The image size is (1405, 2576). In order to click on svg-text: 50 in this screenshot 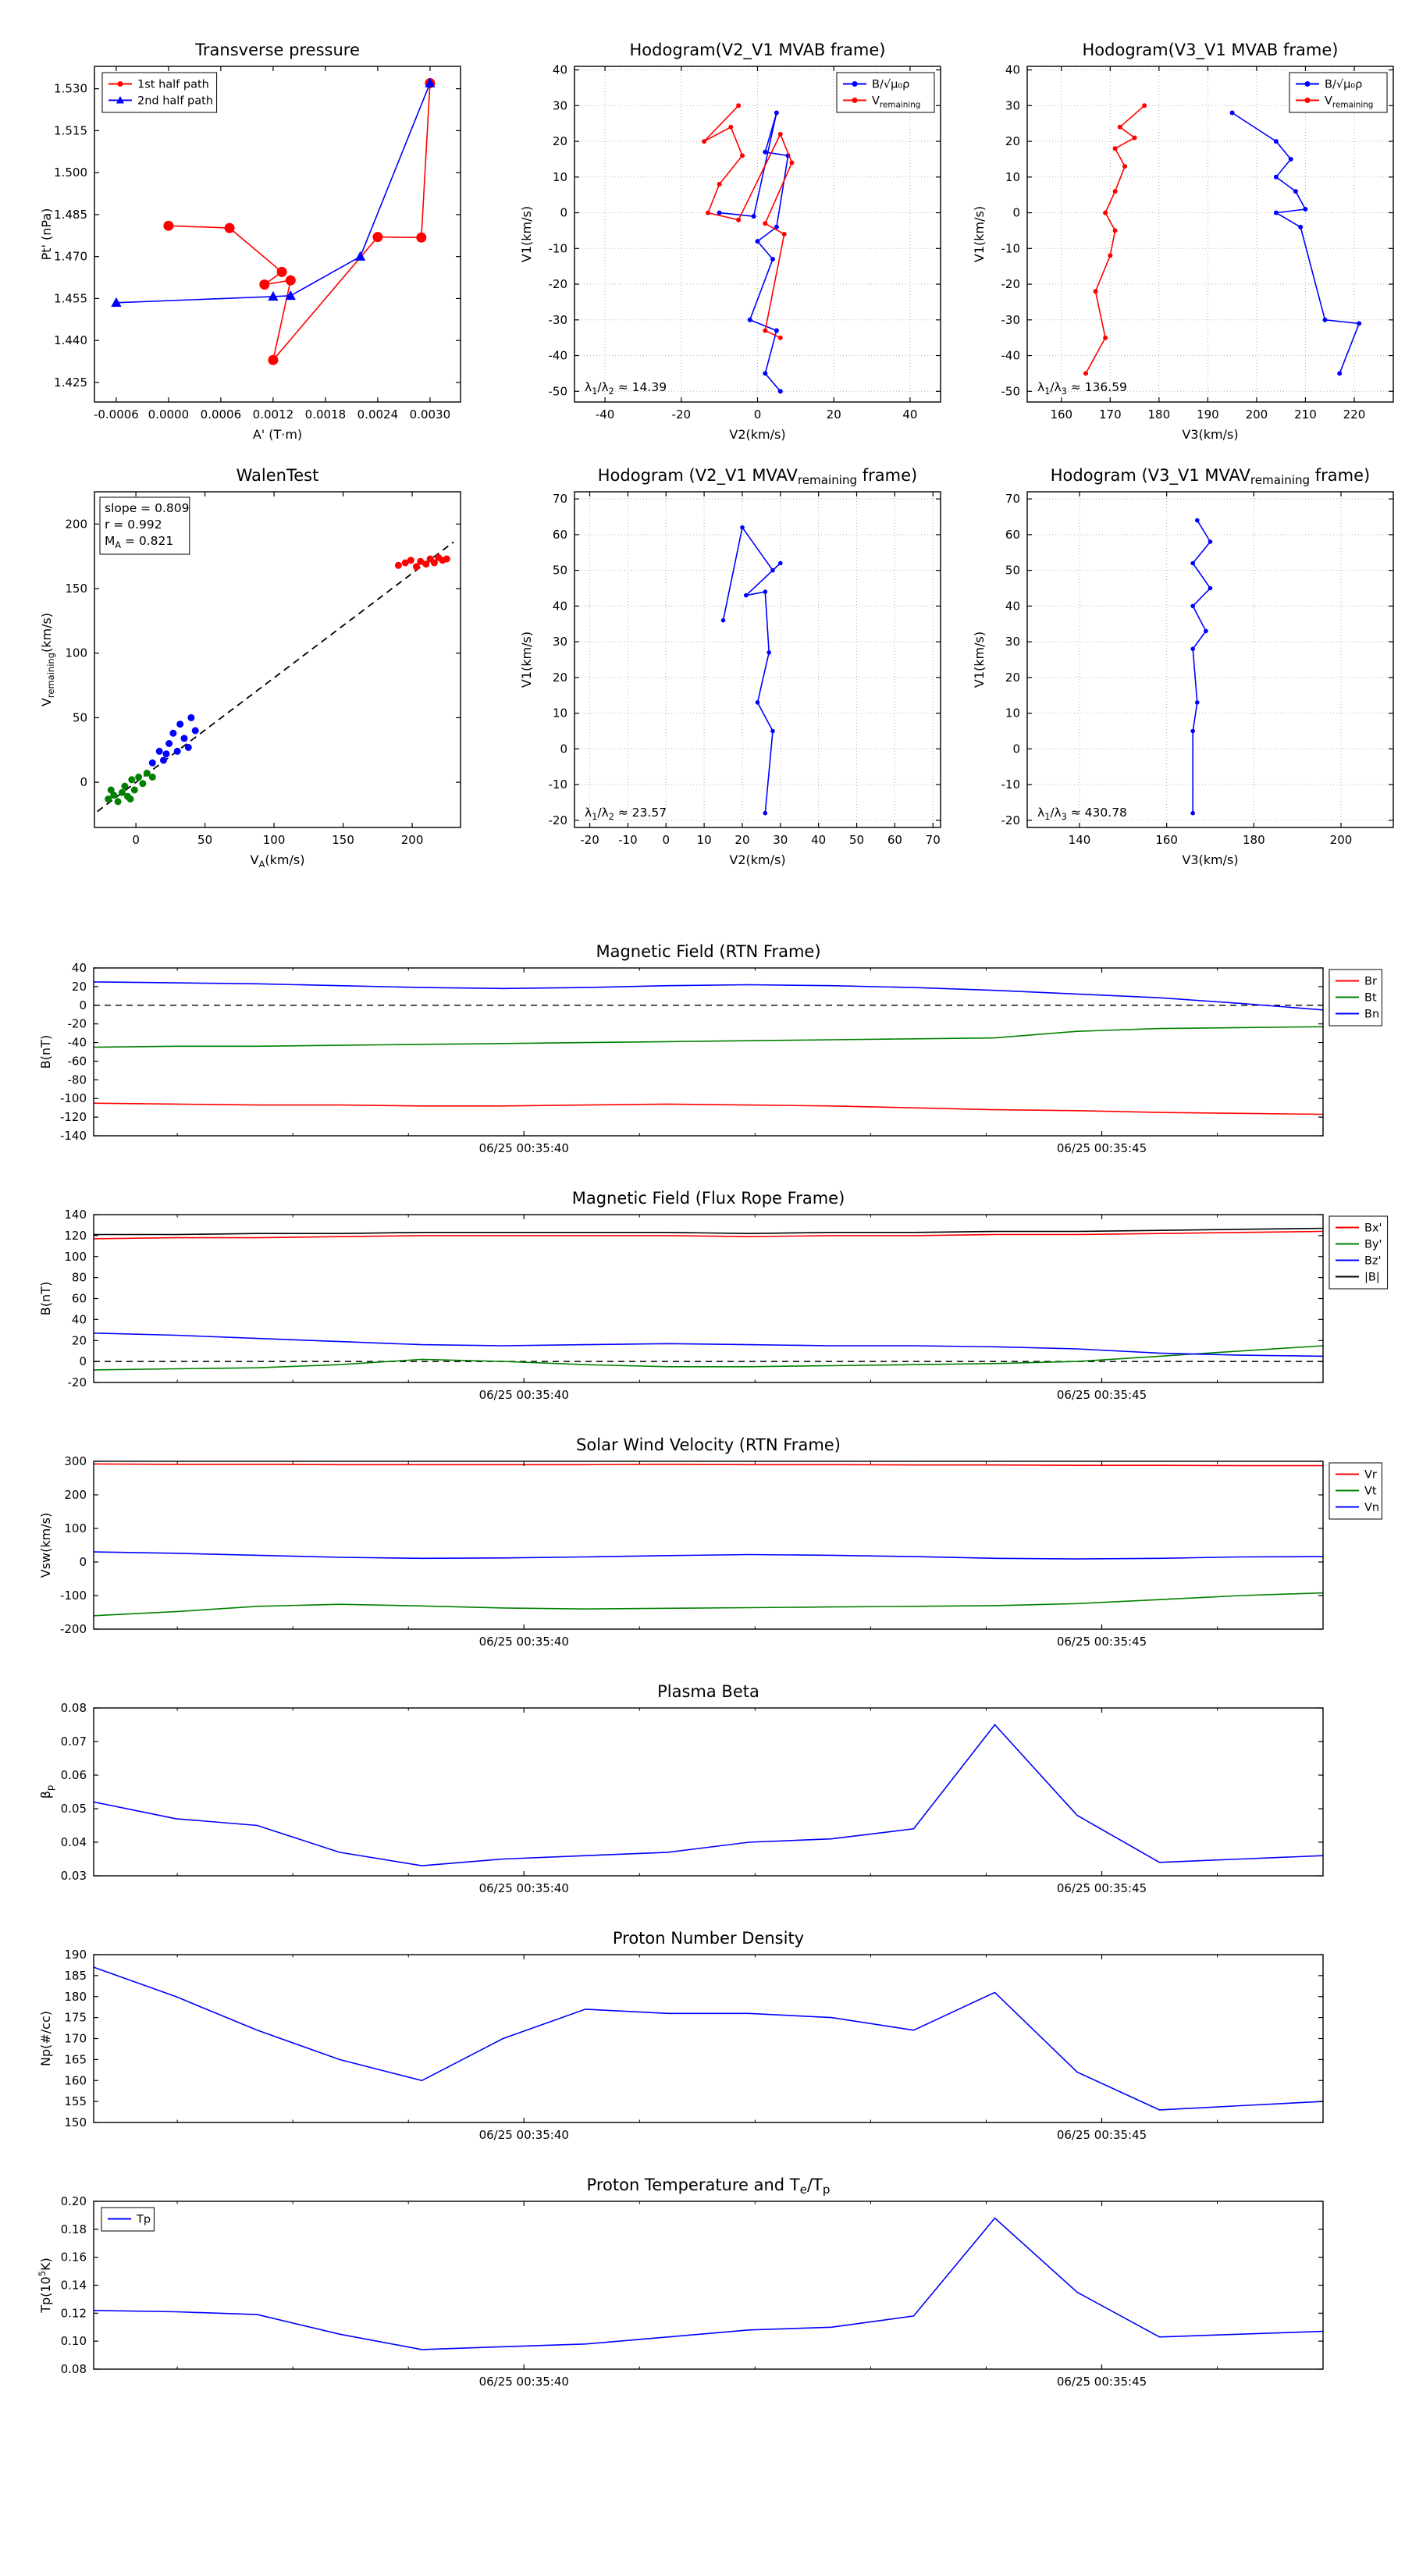, I will do `click(857, 840)`.